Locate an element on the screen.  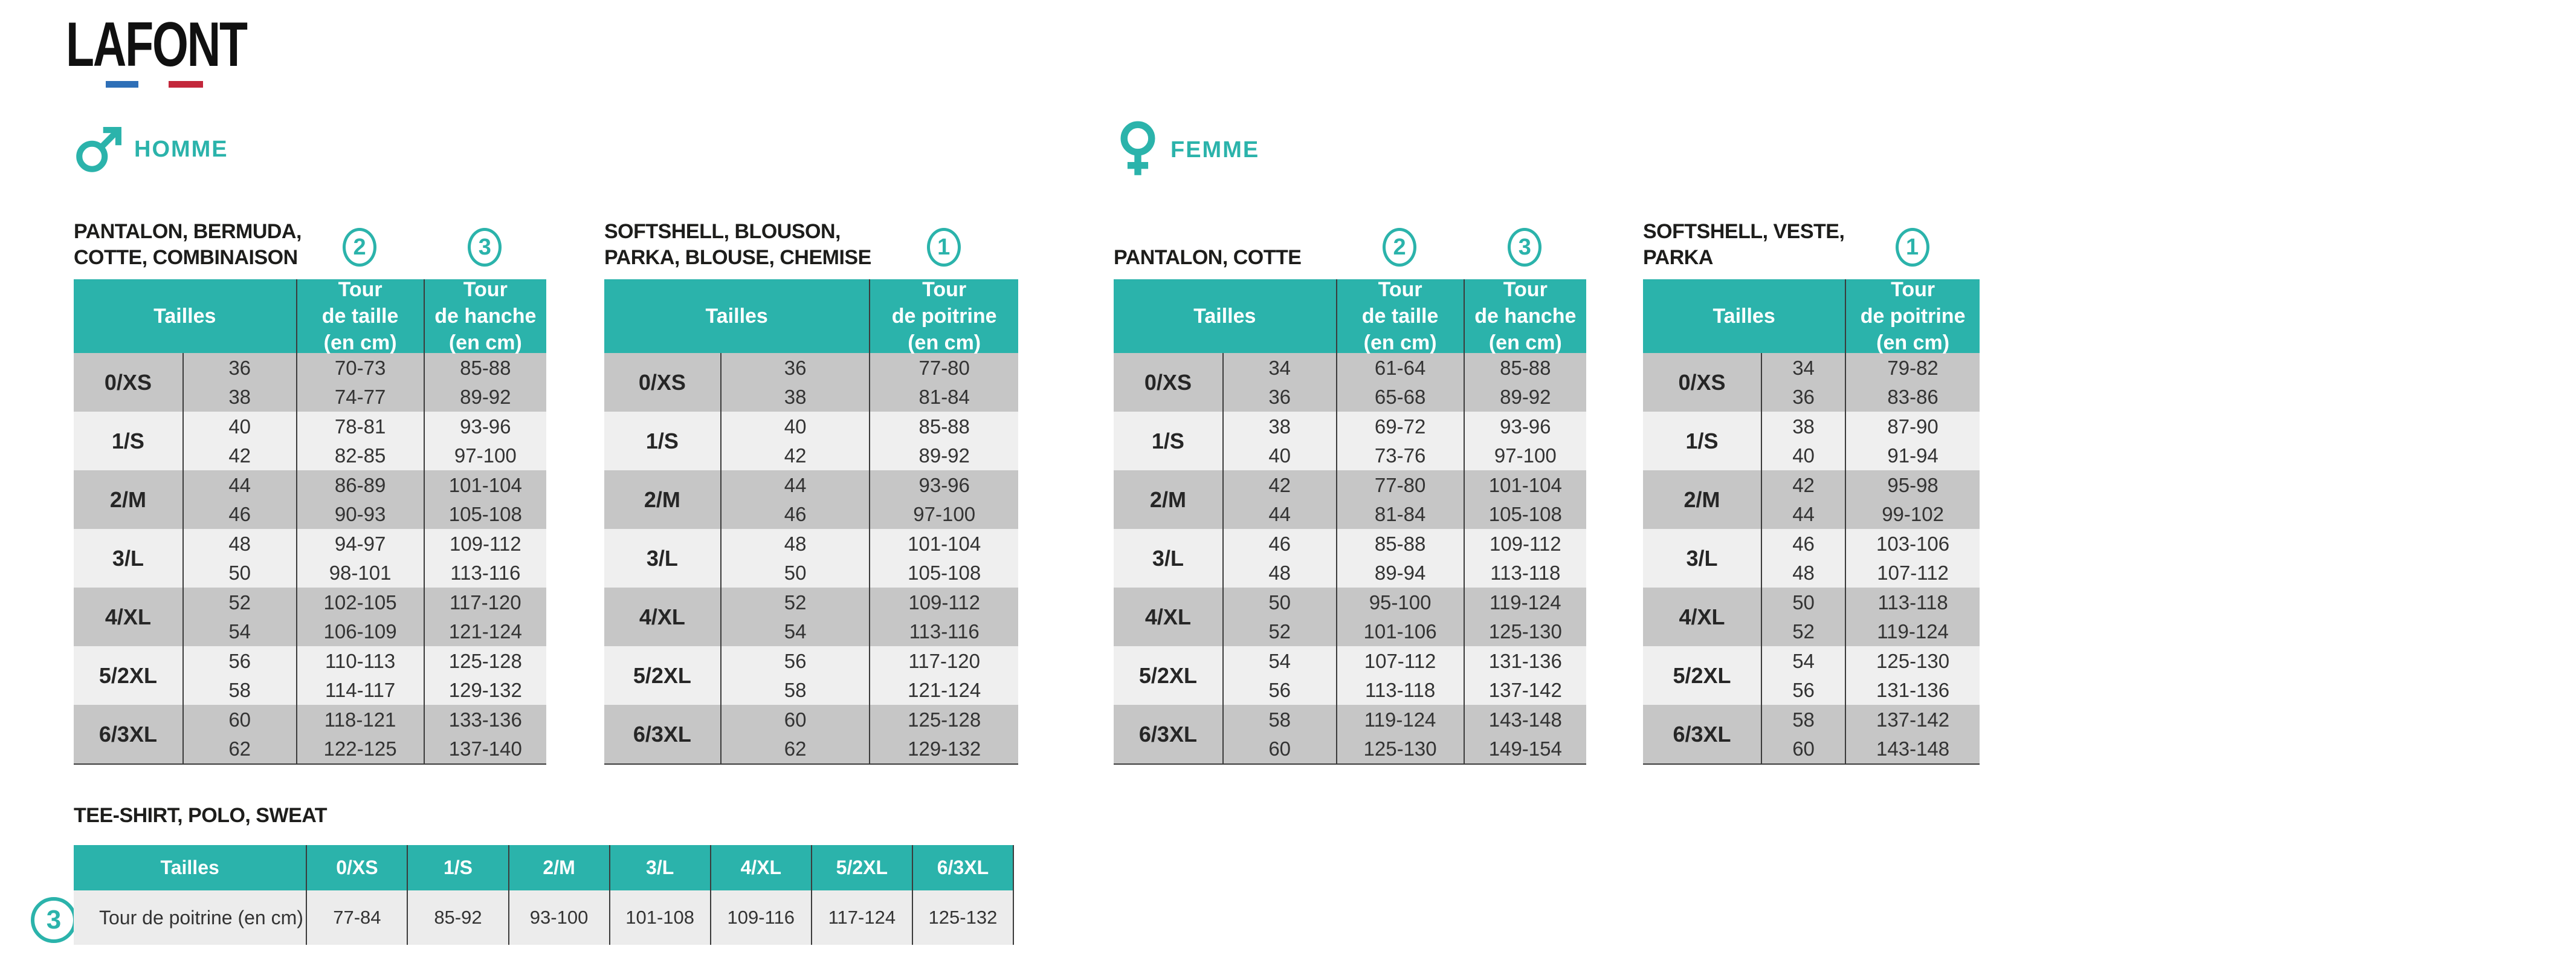
measure-value: 93-96 is located at coordinates (486, 426).